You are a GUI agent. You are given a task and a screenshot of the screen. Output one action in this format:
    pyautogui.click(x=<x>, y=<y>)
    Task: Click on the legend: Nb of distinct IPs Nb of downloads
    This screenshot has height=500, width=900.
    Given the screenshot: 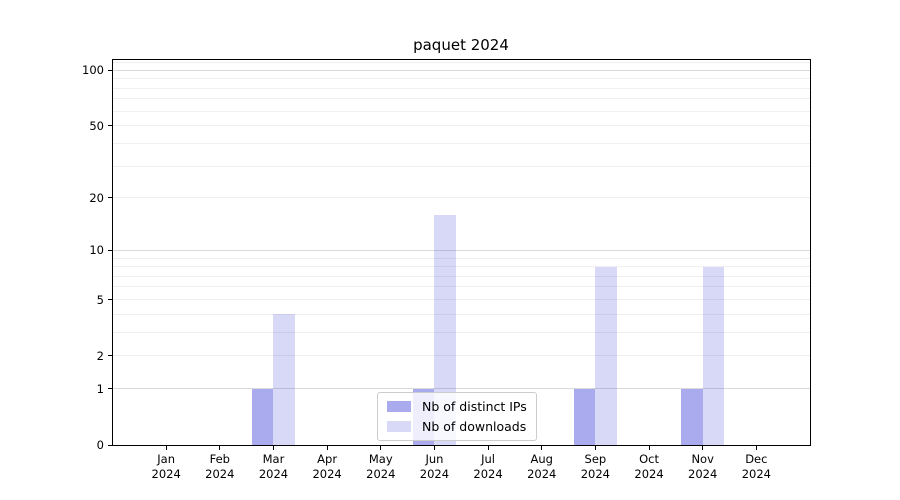 What is the action you would take?
    pyautogui.click(x=457, y=416)
    